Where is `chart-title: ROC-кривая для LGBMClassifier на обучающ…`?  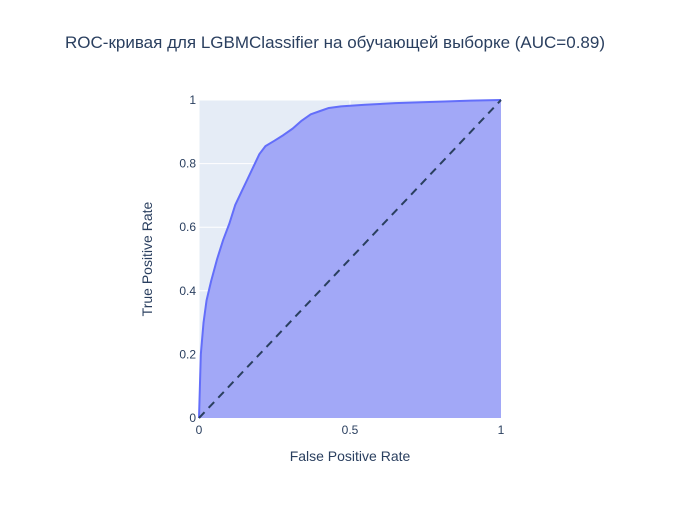
chart-title: ROC-кривая для LGBMClassifier на обучающ… is located at coordinates (335, 42).